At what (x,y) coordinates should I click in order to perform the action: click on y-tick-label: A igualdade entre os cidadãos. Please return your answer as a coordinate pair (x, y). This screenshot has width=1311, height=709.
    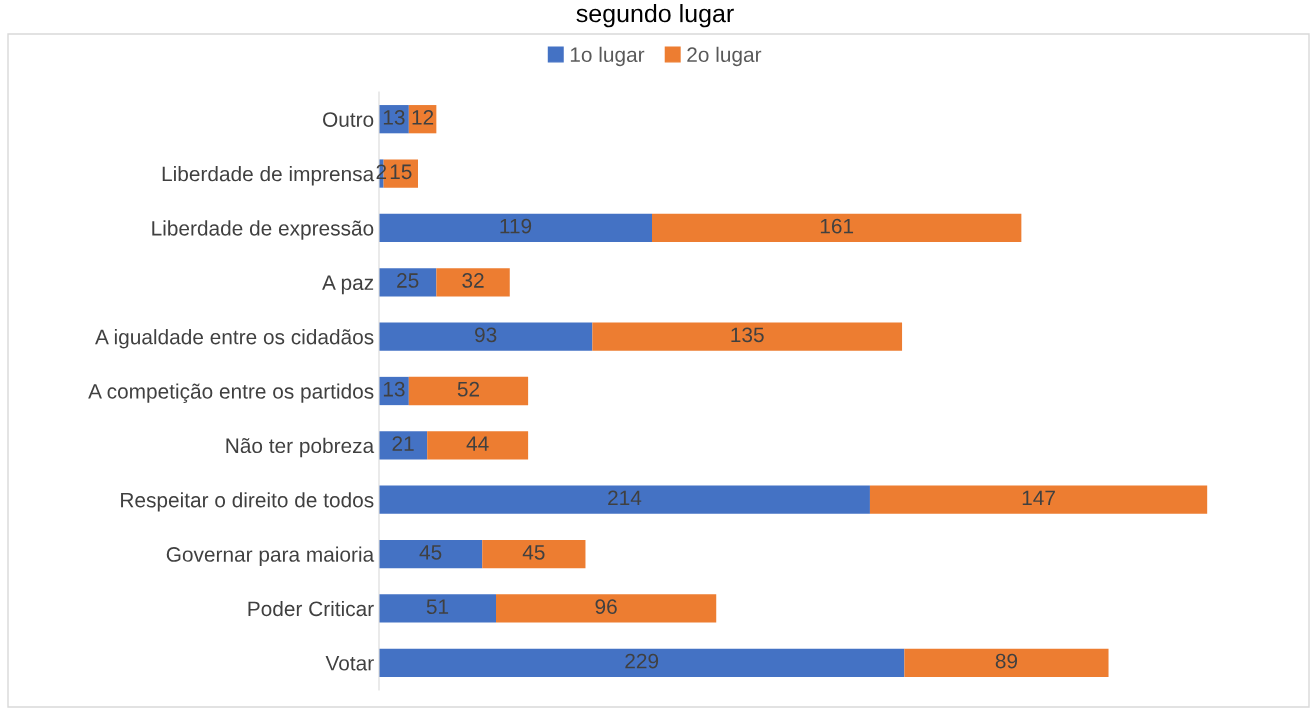
    Looking at the image, I should click on (234, 339).